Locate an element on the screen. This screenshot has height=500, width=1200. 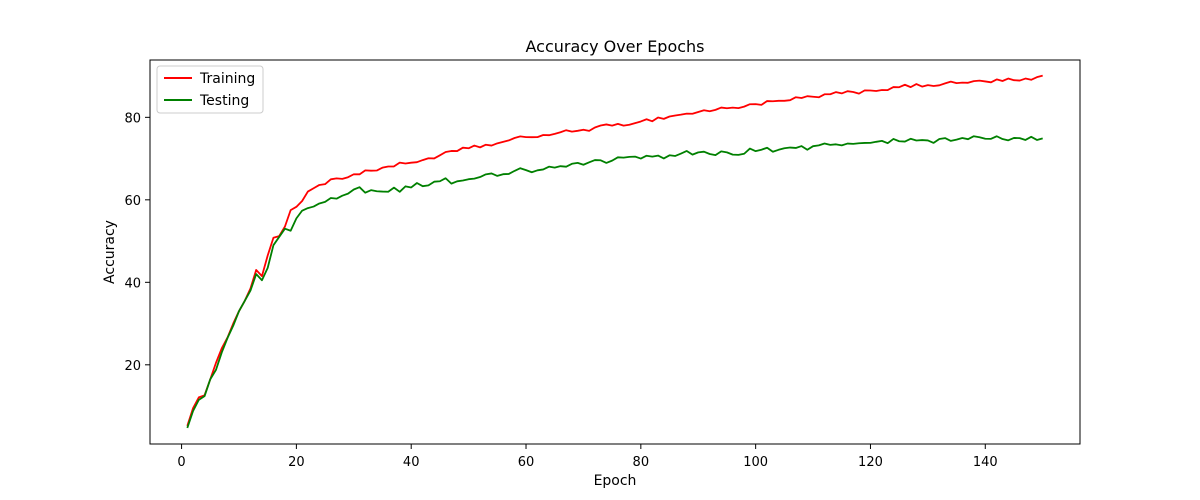
y-tick-label: 60 is located at coordinates (132, 201).